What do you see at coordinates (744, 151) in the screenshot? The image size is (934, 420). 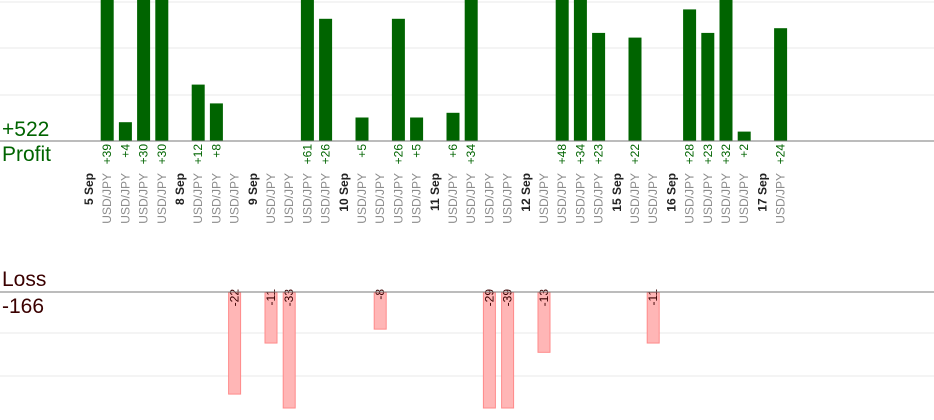 I see `profit-value-label: +2` at bounding box center [744, 151].